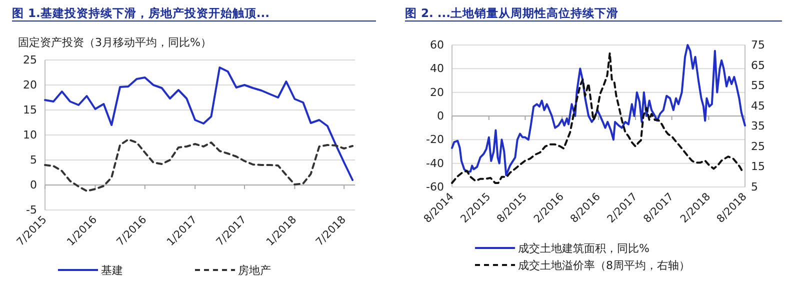 The height and width of the screenshot is (304, 792). I want to click on y2-tick-label: 5, so click(754, 187).